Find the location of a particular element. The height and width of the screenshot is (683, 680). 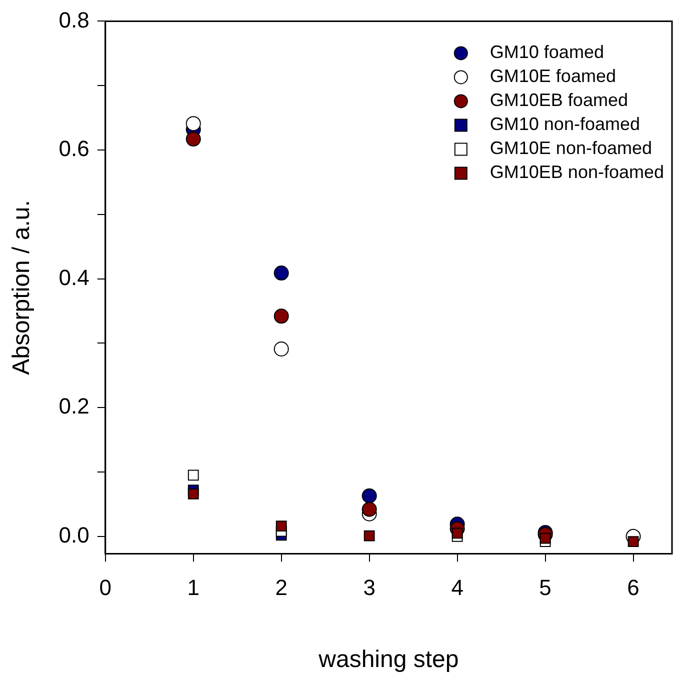

x-tick-label: 3 is located at coordinates (369, 587).